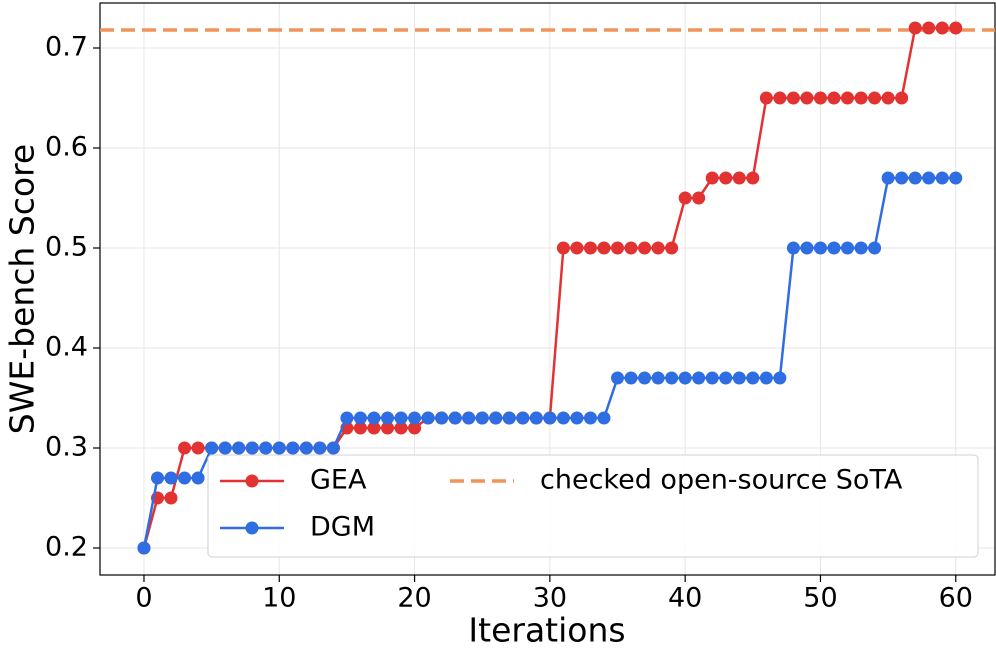  What do you see at coordinates (721, 480) in the screenshot?
I see `legend-label: checked open-source SoTA` at bounding box center [721, 480].